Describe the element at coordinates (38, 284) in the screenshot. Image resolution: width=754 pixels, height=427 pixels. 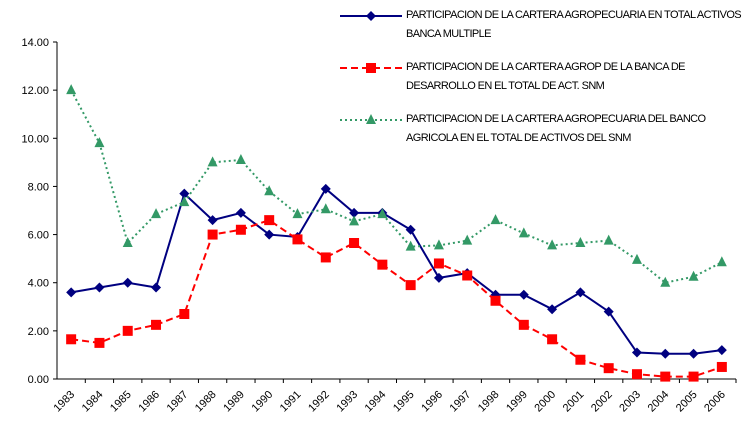
I see `y-tick-label: 4.00` at that location.